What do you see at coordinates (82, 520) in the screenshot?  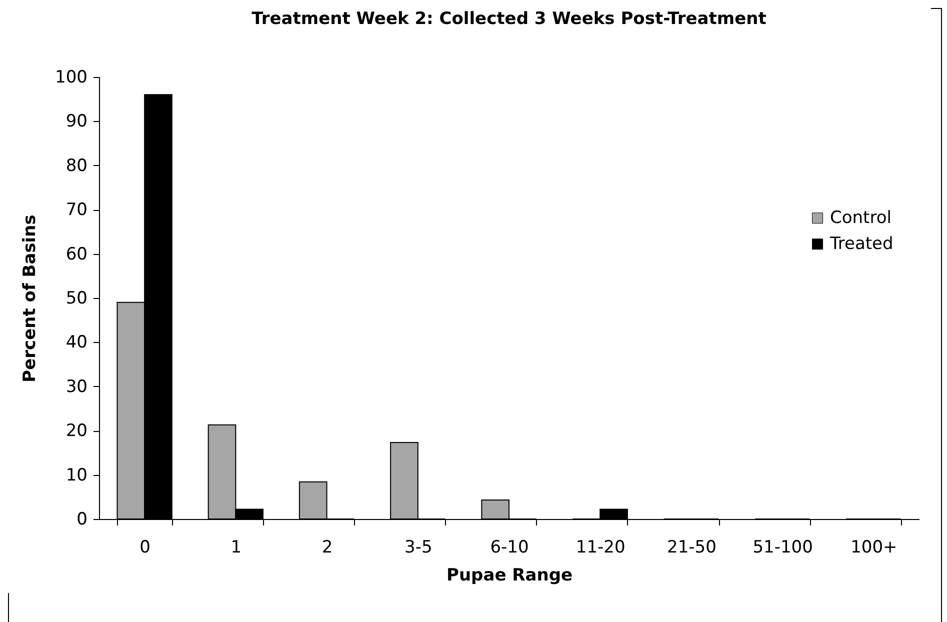 I see `y-tick-label: 0` at bounding box center [82, 520].